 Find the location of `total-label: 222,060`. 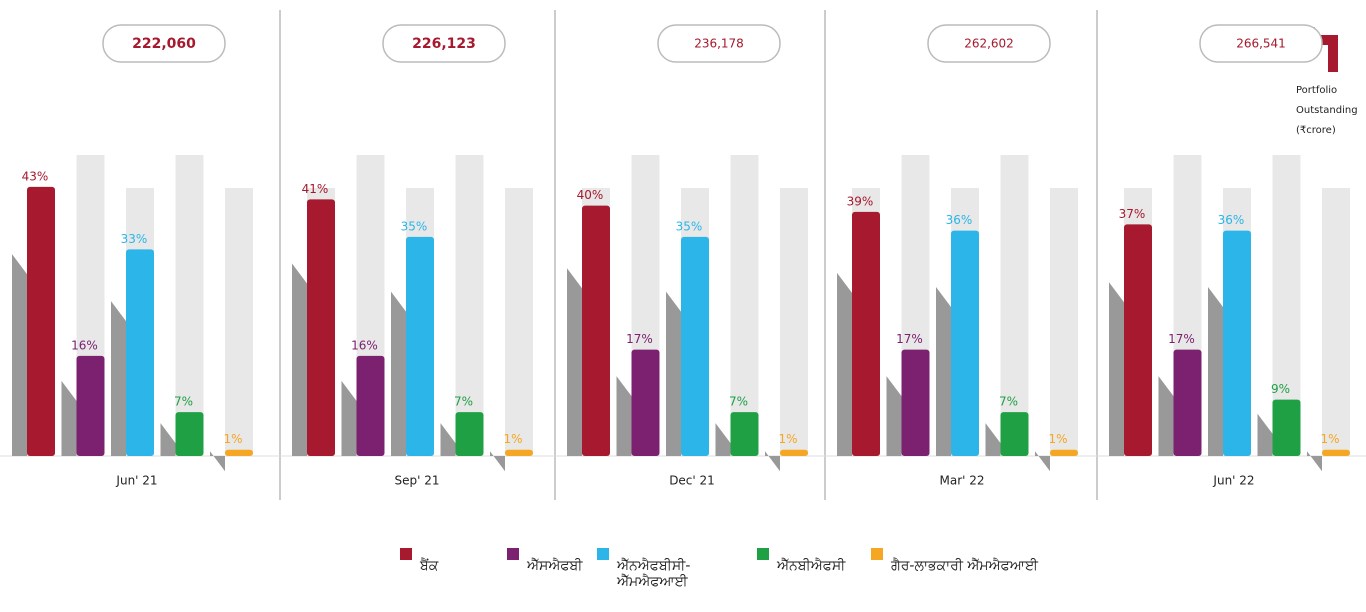

total-label: 222,060 is located at coordinates (164, 44).